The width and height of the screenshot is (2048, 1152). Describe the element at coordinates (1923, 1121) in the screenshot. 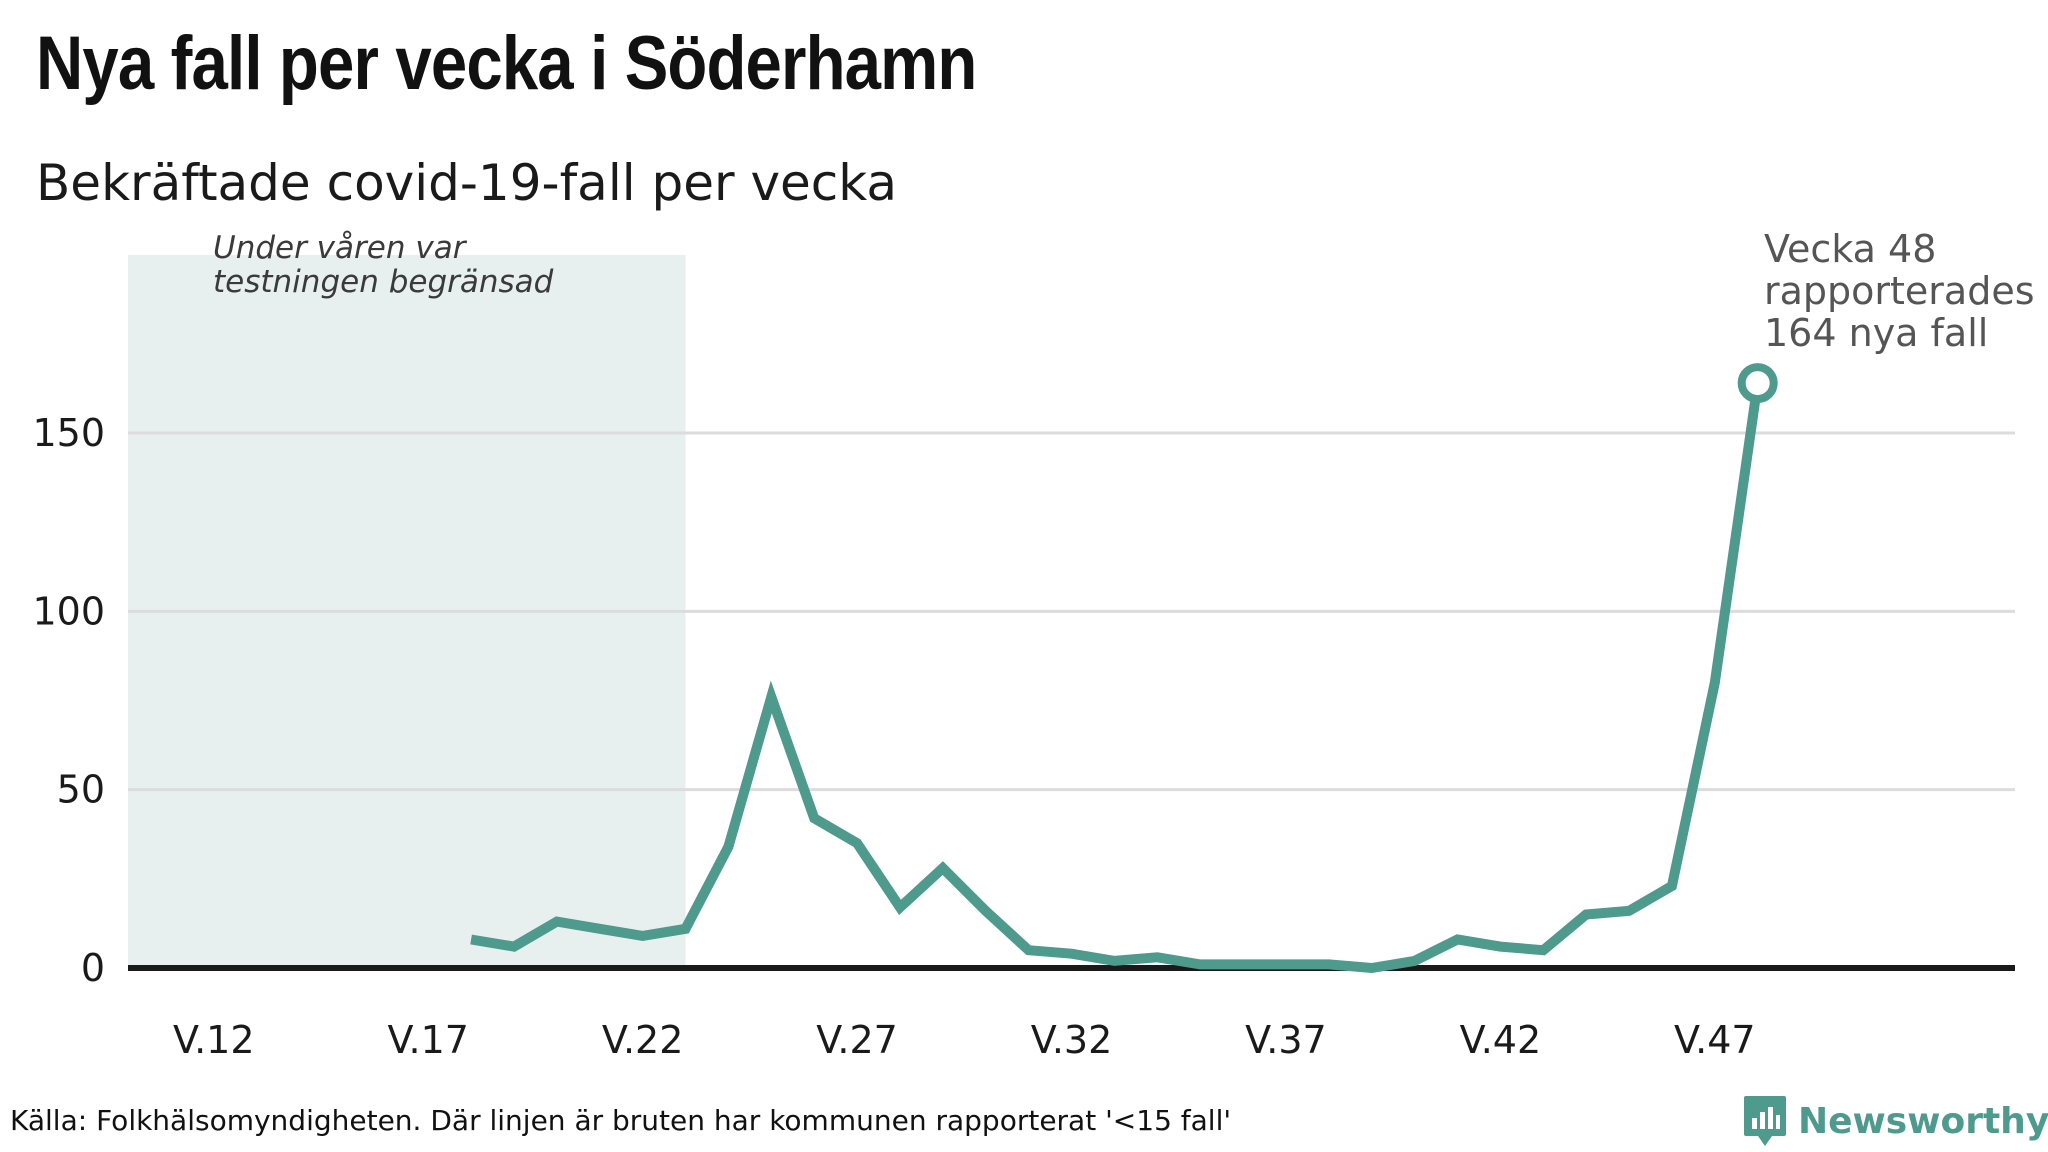

I see `newsworthy-logo-text: Newsworthy` at that location.